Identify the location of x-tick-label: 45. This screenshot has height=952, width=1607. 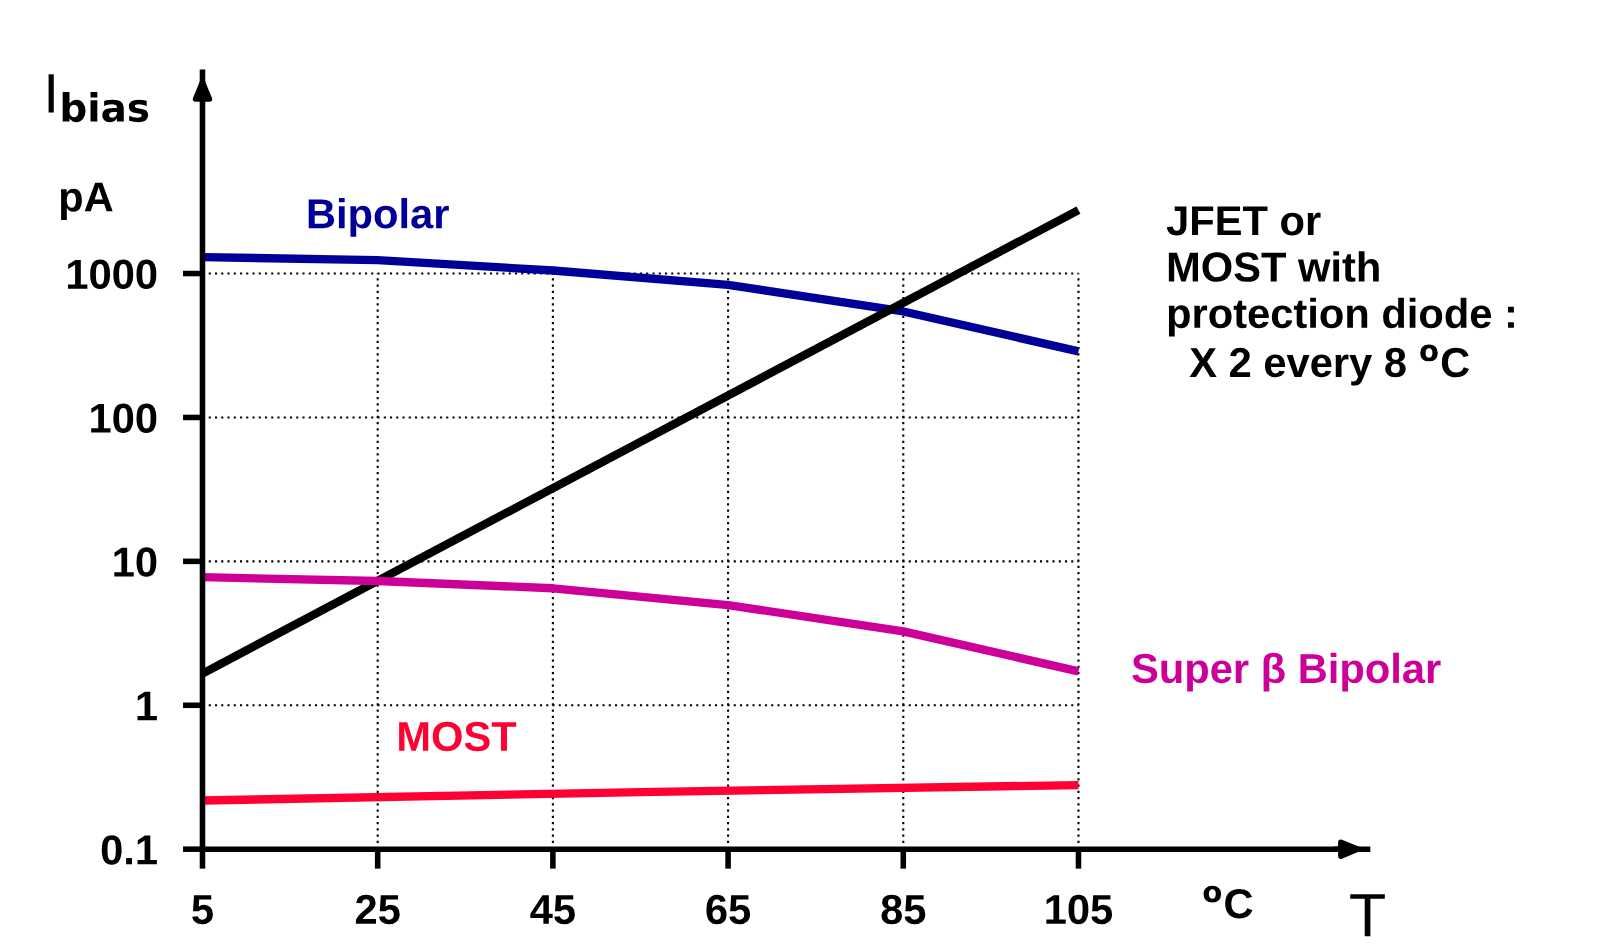
(552, 910).